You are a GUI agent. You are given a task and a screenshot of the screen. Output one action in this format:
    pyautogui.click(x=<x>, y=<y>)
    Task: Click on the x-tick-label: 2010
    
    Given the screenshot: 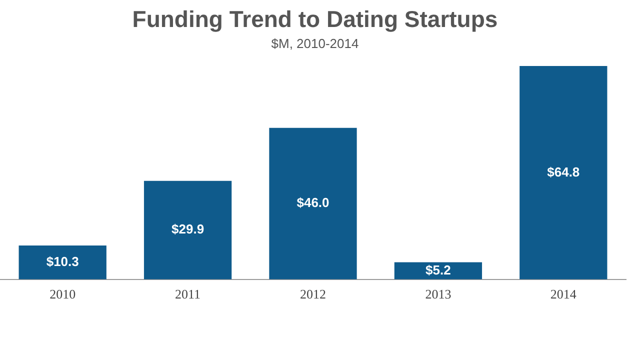 What is the action you would take?
    pyautogui.click(x=63, y=294)
    